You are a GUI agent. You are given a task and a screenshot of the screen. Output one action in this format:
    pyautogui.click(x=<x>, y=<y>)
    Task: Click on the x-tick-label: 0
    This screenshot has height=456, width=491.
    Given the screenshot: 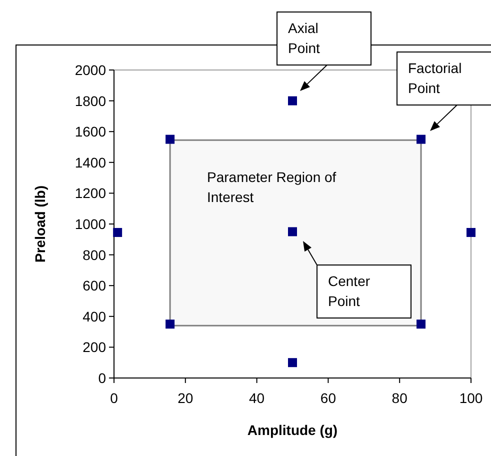 What is the action you would take?
    pyautogui.click(x=114, y=398)
    